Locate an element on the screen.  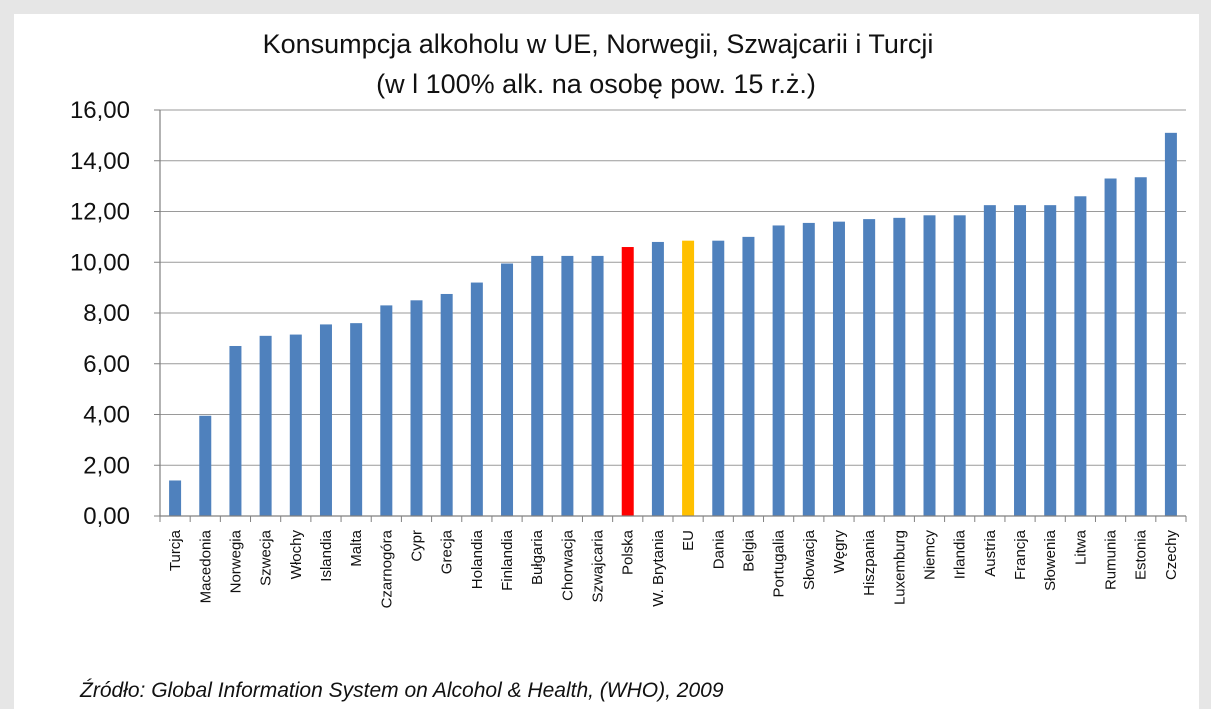
y-tick-label: 0,00 is located at coordinates (106, 516).